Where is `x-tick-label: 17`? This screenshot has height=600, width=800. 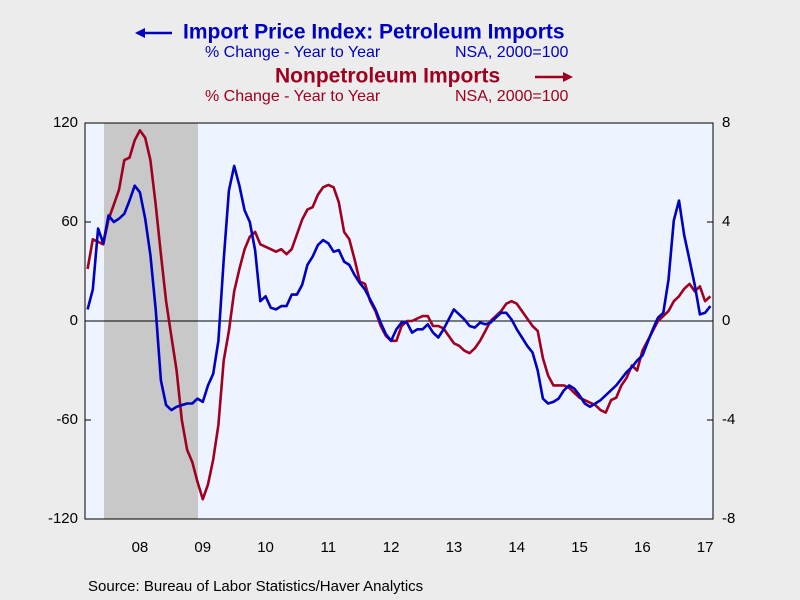 x-tick-label: 17 is located at coordinates (705, 547).